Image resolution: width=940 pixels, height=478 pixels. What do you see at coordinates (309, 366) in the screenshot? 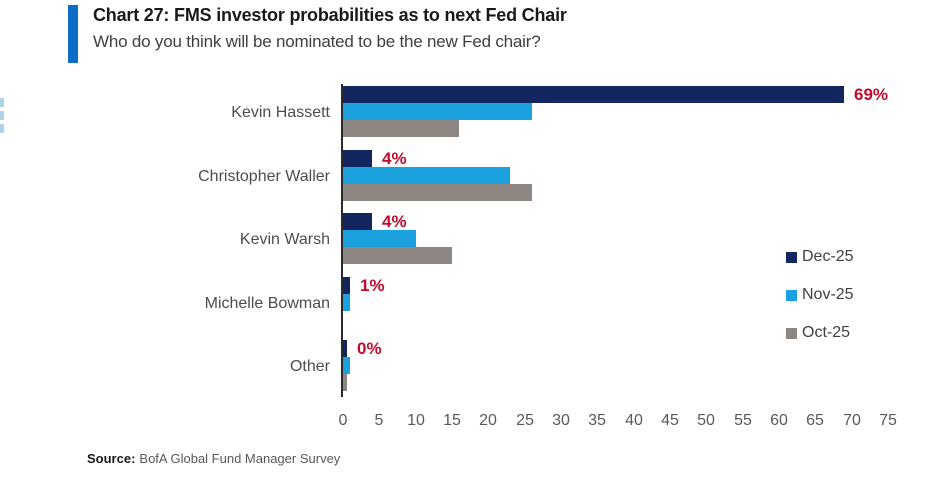
I see `category-label: Other` at bounding box center [309, 366].